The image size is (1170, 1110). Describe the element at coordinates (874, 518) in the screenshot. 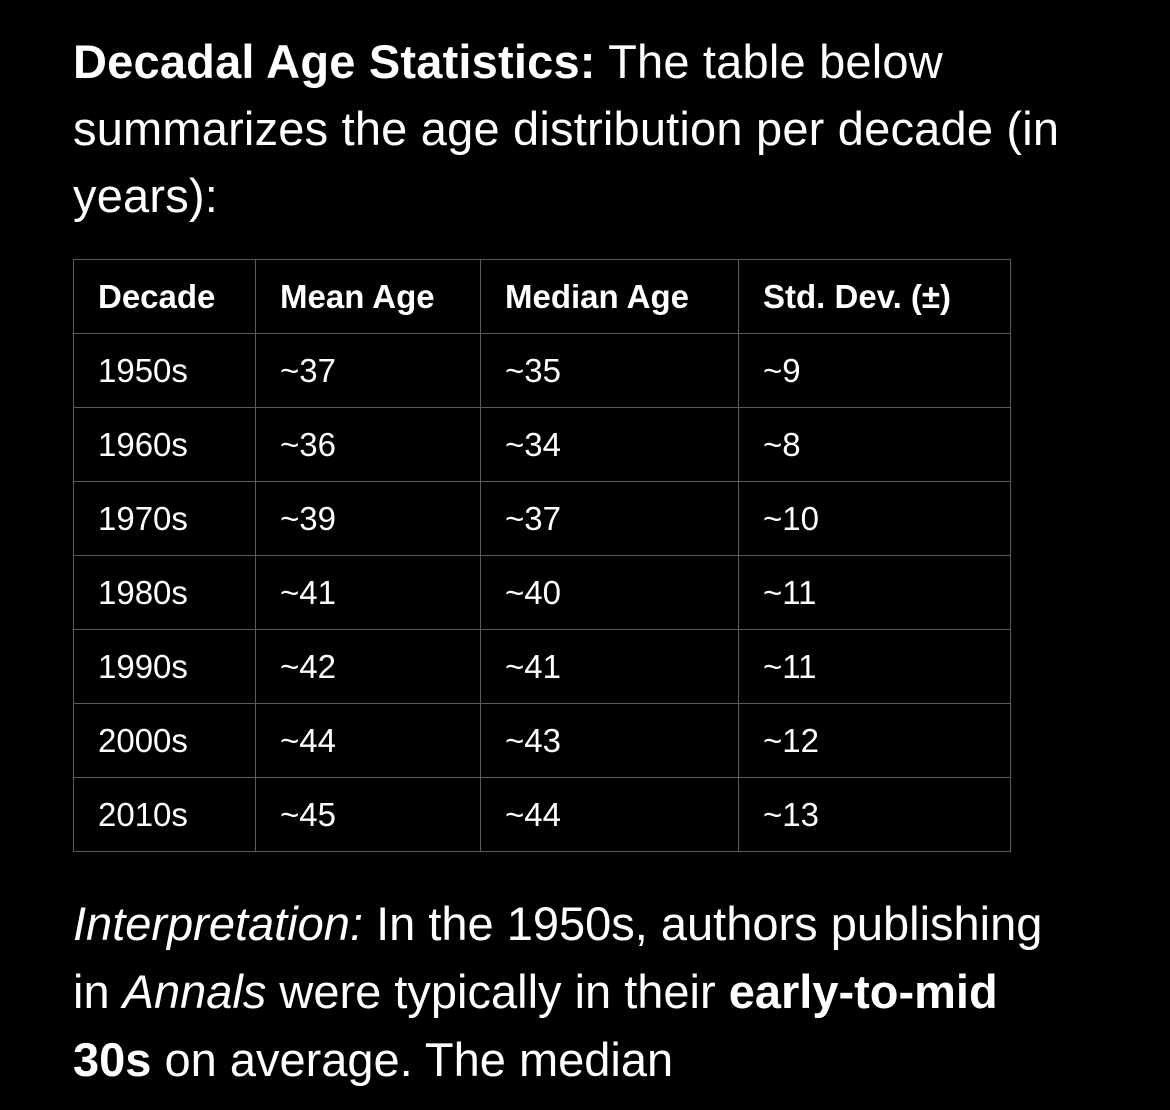

I see `cell-std-dev: ~10` at that location.